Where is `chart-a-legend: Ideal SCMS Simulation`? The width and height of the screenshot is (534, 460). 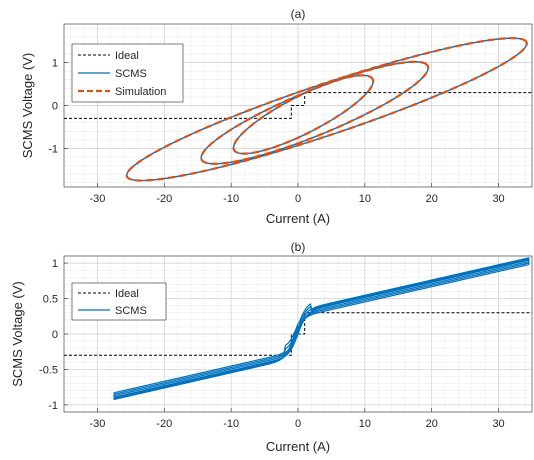
chart-a-legend: Ideal SCMS Simulation is located at coordinates (127, 73).